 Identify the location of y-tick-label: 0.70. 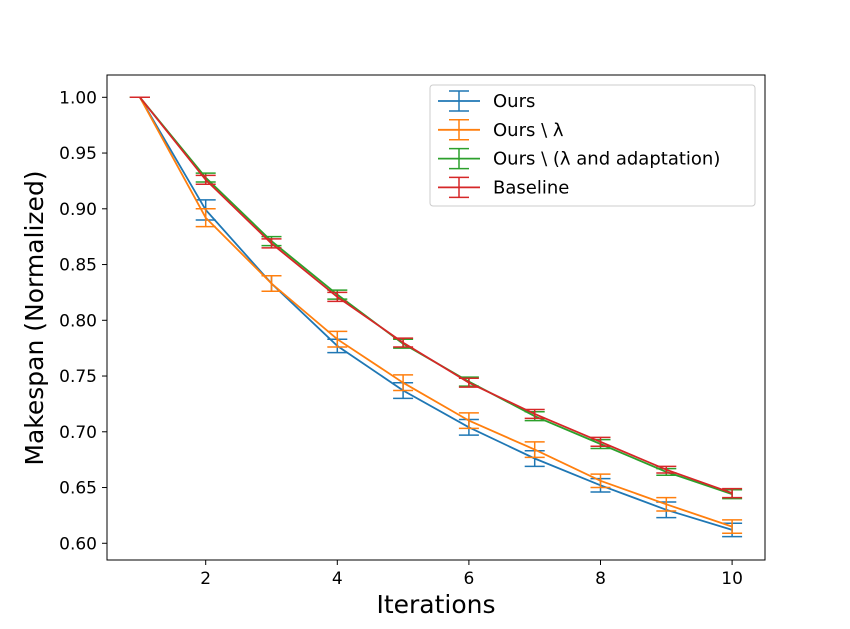
(78, 433).